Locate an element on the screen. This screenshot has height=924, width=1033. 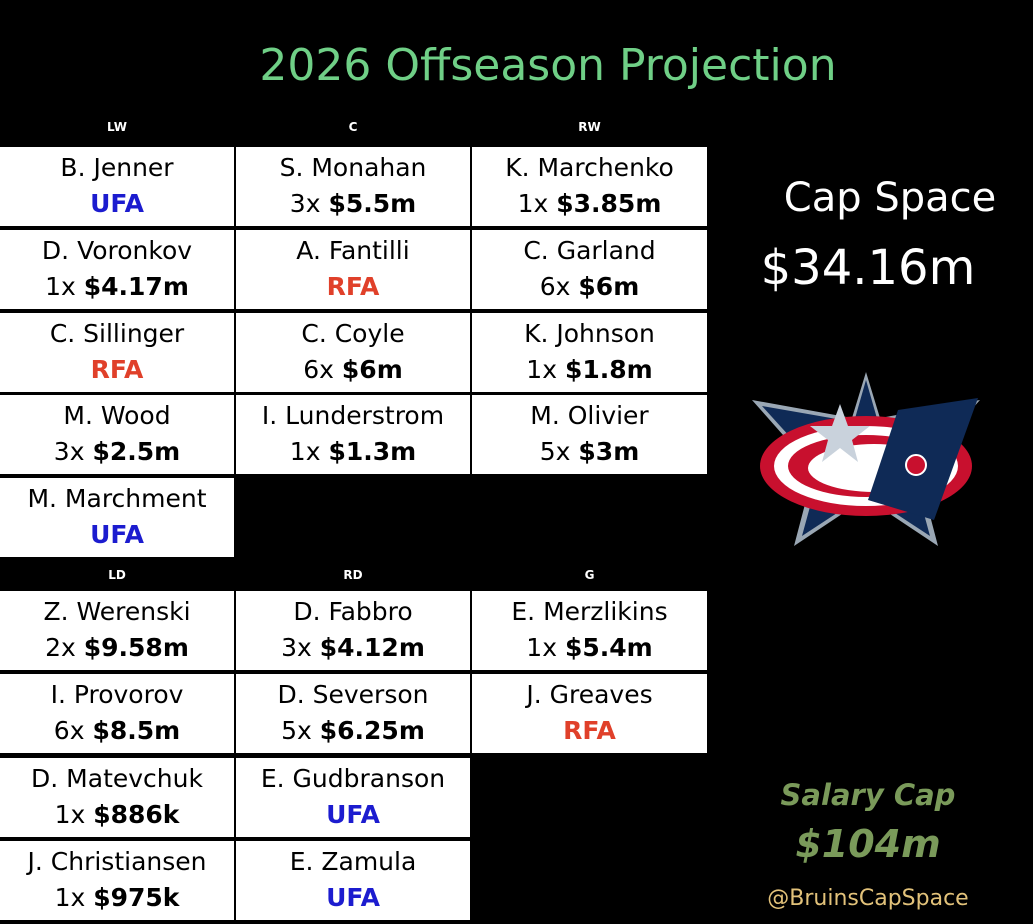
player-name: D. Voronkov is located at coordinates (117, 250).